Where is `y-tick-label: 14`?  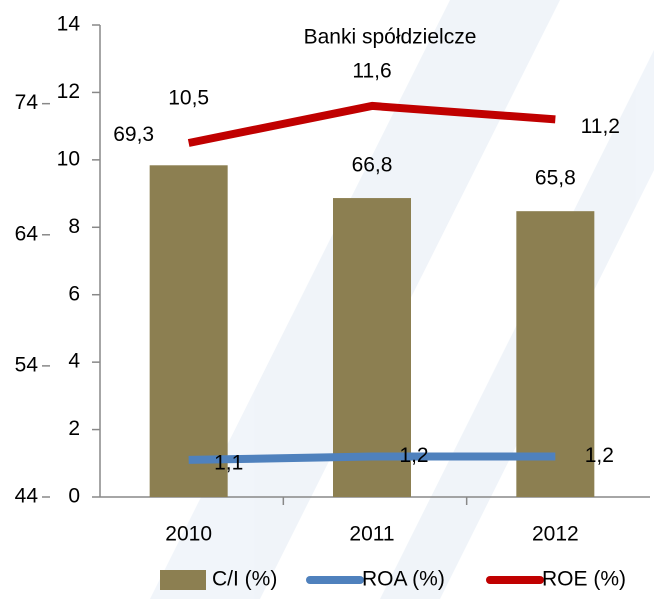 y-tick-label: 14 is located at coordinates (69, 24).